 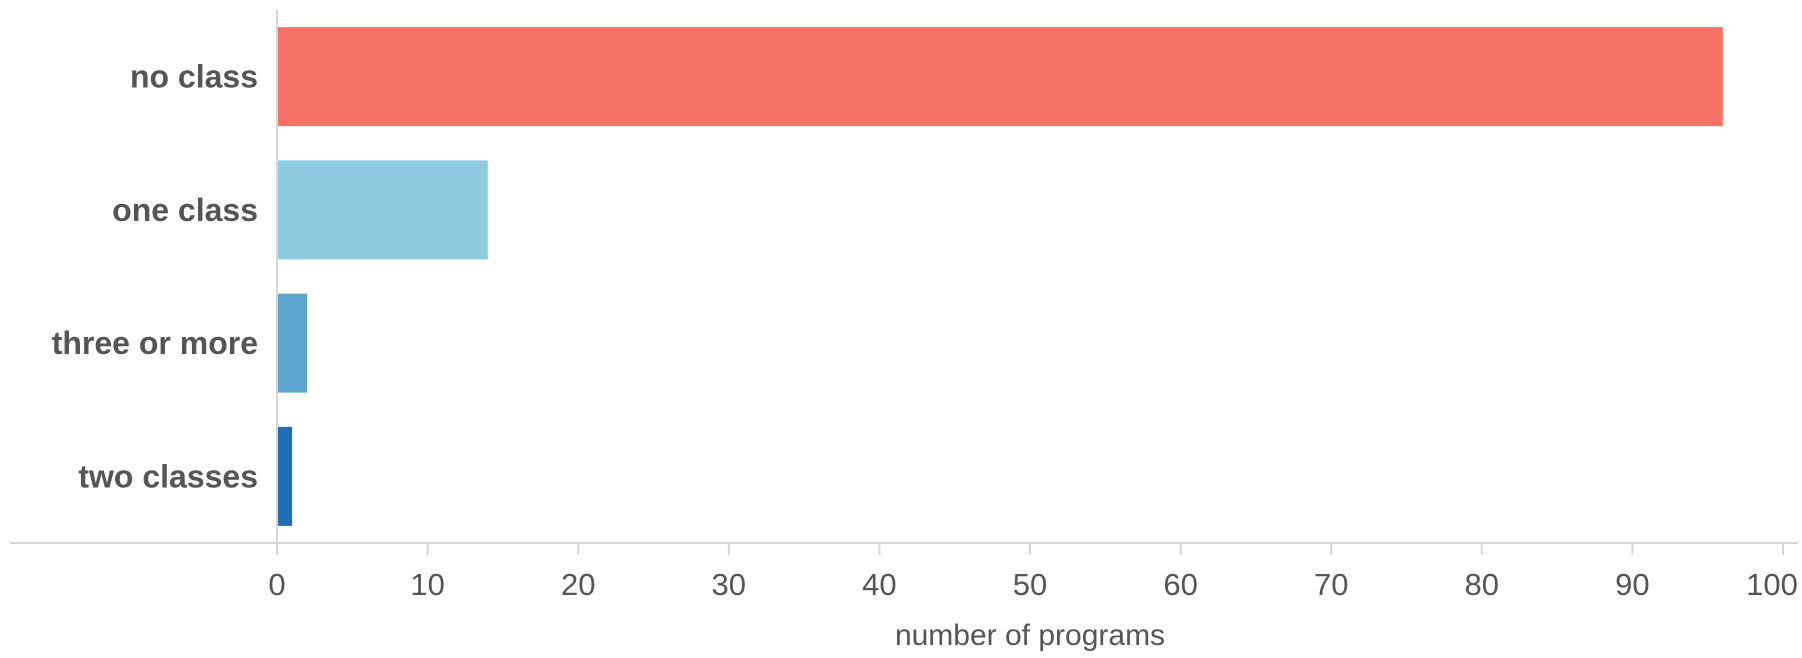 I want to click on x-axis-ticks: 0 10 20 30 40 50 60 70 80 90 100, so click(x=1033, y=572).